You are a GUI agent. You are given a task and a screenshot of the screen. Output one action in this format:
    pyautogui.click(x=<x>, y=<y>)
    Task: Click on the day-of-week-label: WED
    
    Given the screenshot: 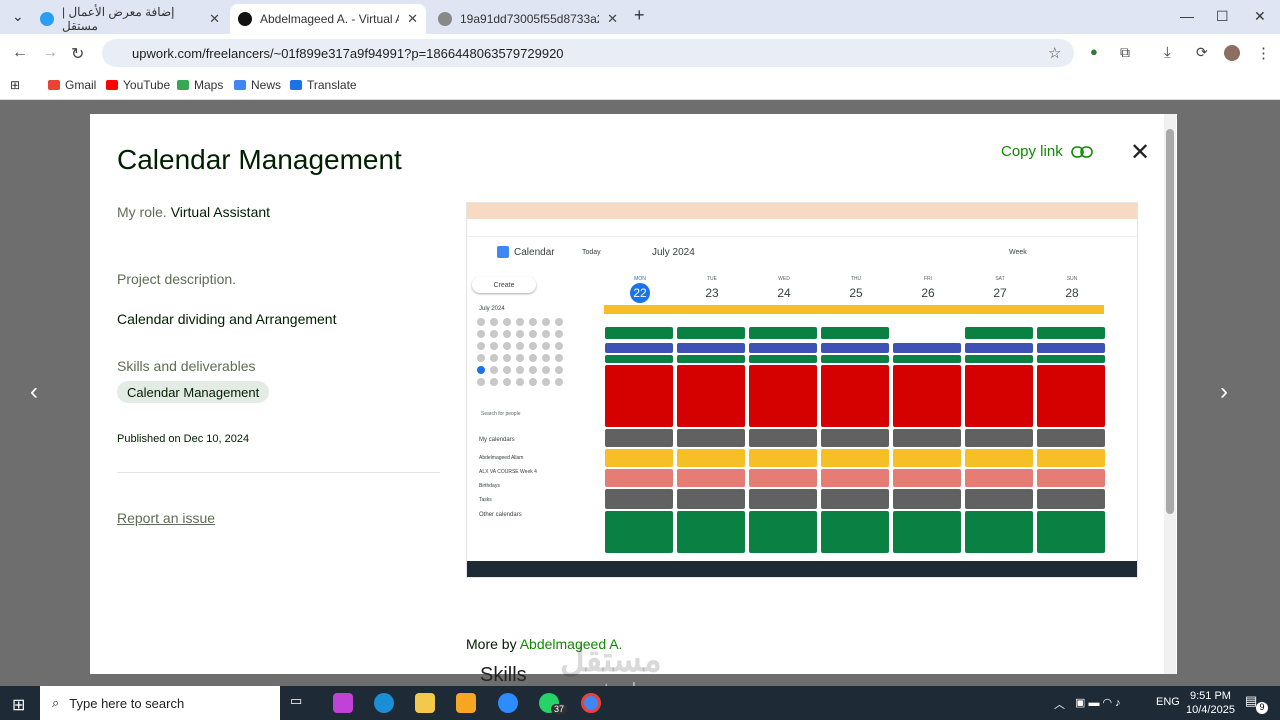 What is the action you would take?
    pyautogui.click(x=784, y=279)
    